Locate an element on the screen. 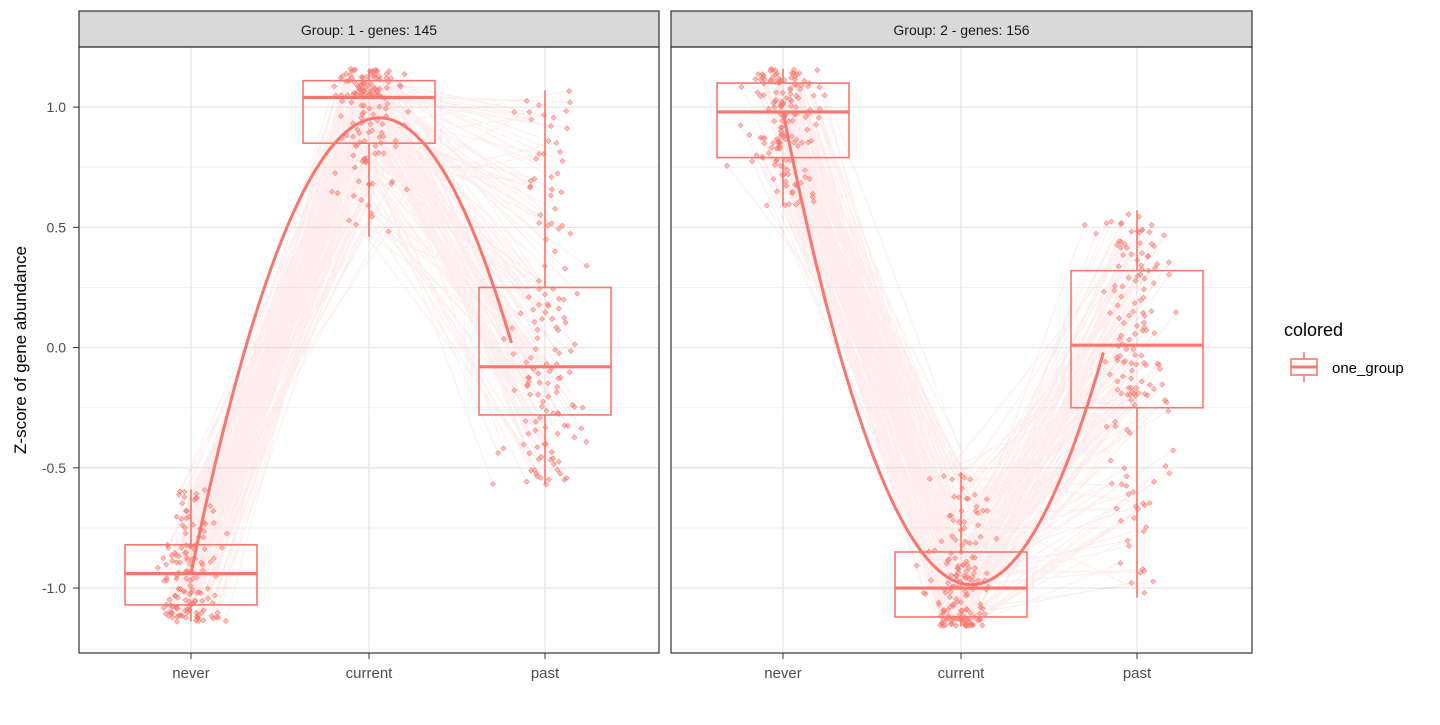 Image resolution: width=1440 pixels, height=725 pixels. trend-curve is located at coordinates (351, 345).